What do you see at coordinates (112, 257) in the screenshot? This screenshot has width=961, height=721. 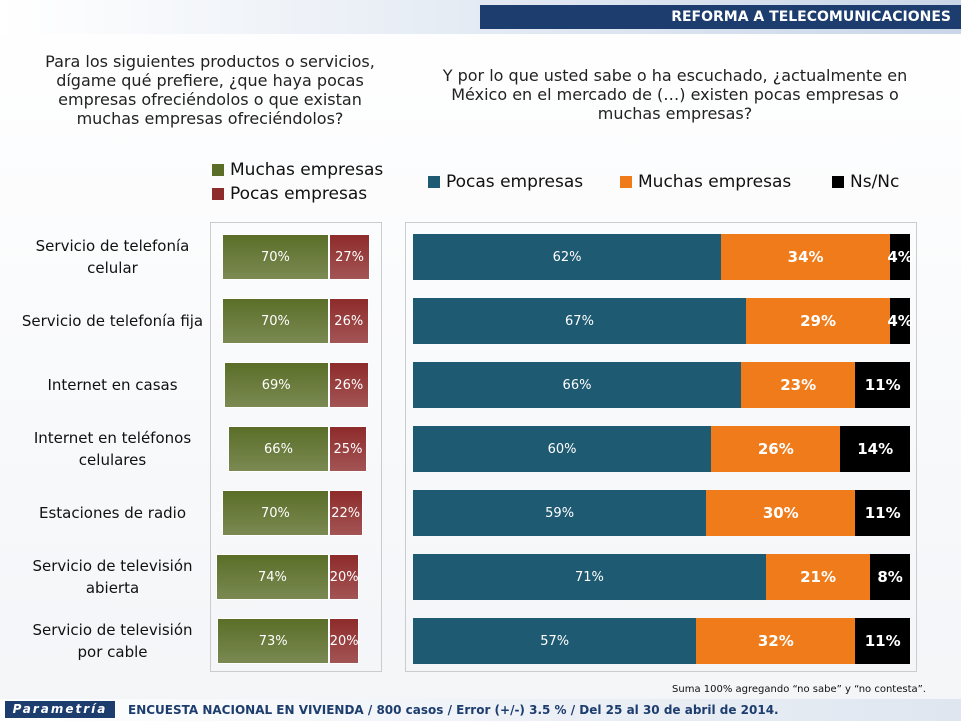 I see `category-label: Servicio de telefonía celular` at bounding box center [112, 257].